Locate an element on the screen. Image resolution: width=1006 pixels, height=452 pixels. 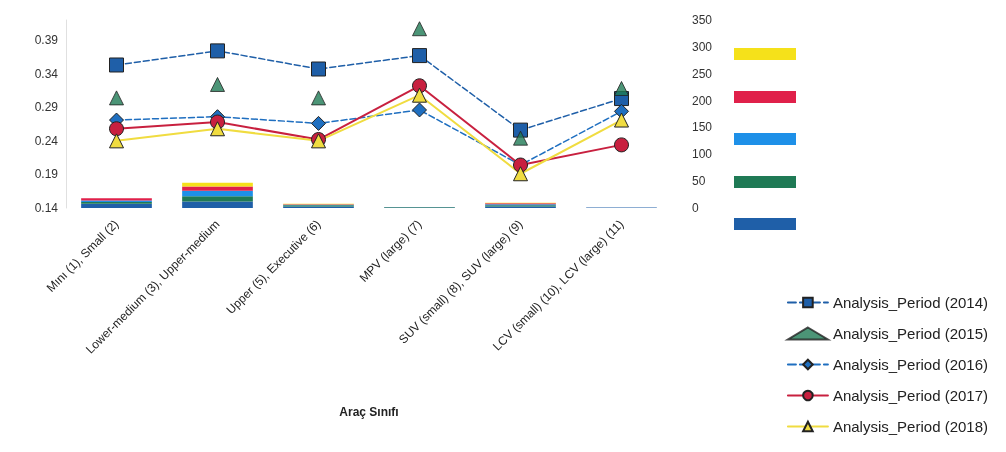
y-tick-label: 0.14 is located at coordinates (46, 208).